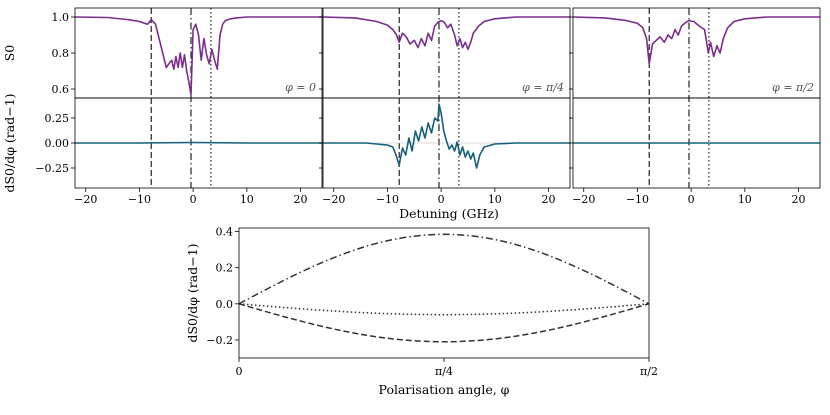  What do you see at coordinates (649, 371) in the screenshot?
I see `bottom-x-tick-label: π/2` at bounding box center [649, 371].